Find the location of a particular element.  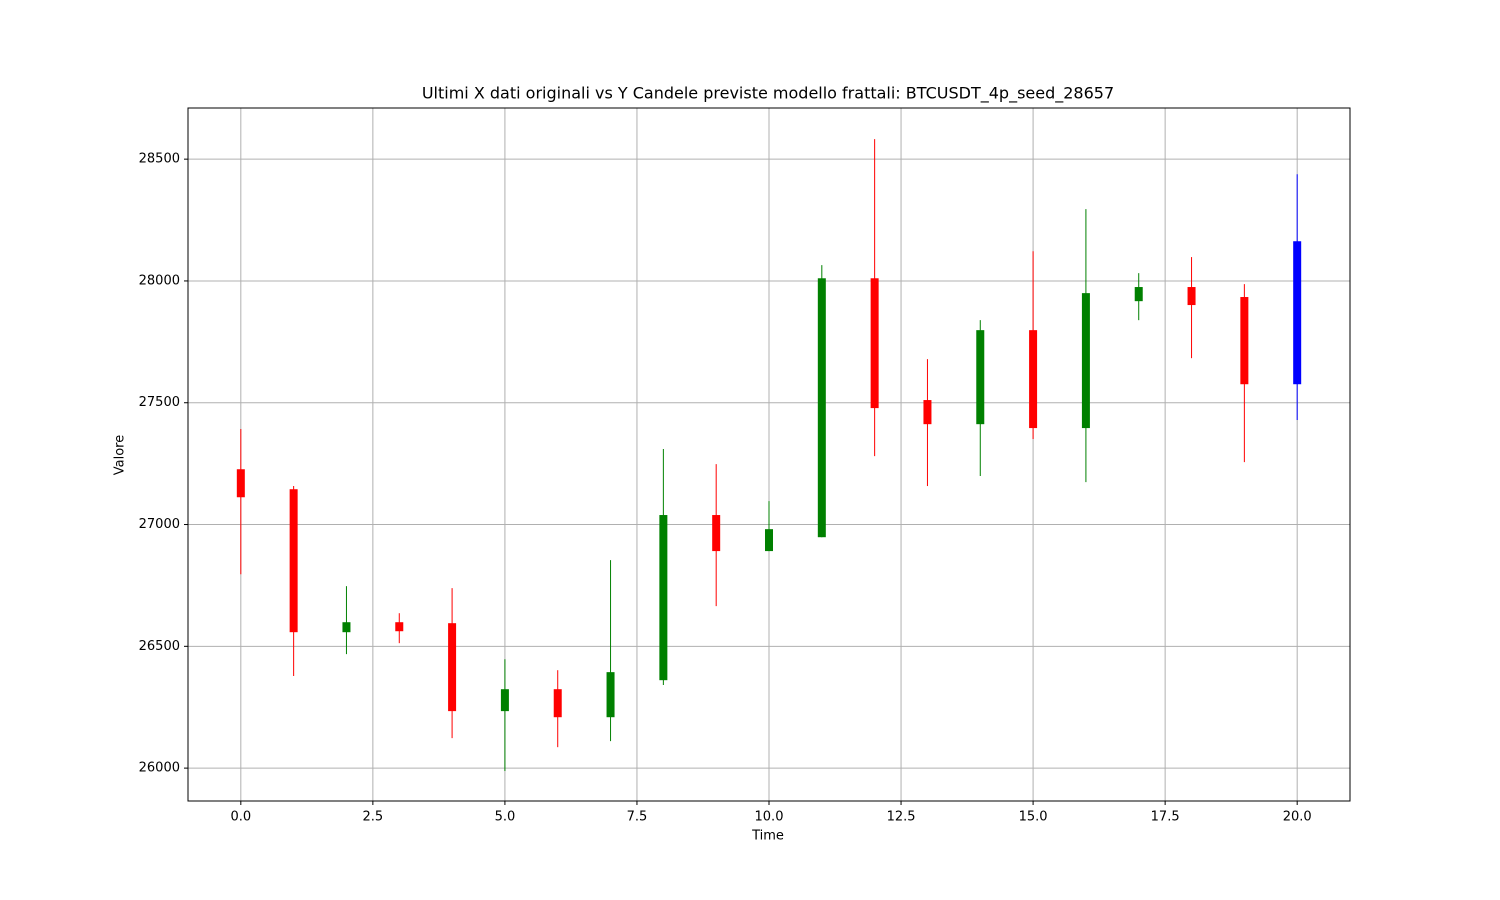

x-tick-label: 15.0 is located at coordinates (1033, 817).